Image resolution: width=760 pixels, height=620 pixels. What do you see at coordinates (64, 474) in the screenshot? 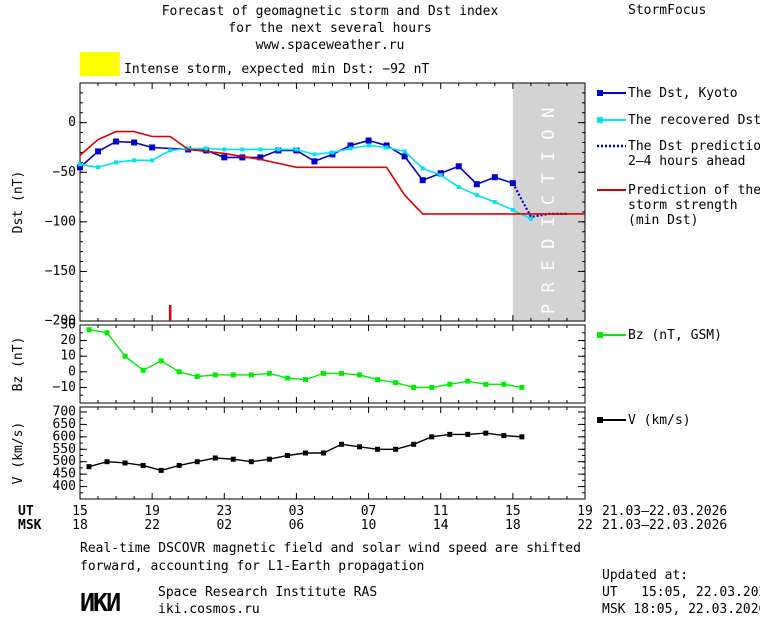
I see `y-tick-label: 450` at bounding box center [64, 474].